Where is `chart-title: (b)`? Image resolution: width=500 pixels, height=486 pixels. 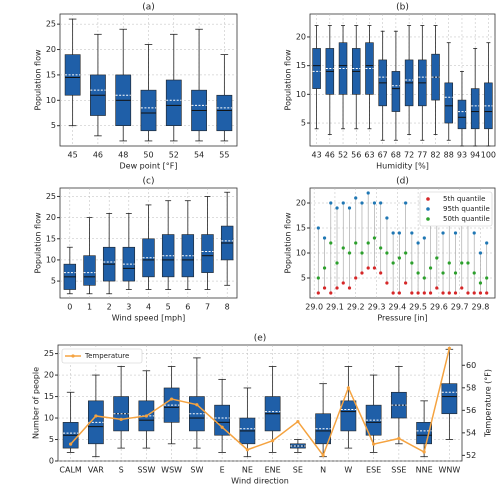
chart-title: (b) is located at coordinates (402, 8).